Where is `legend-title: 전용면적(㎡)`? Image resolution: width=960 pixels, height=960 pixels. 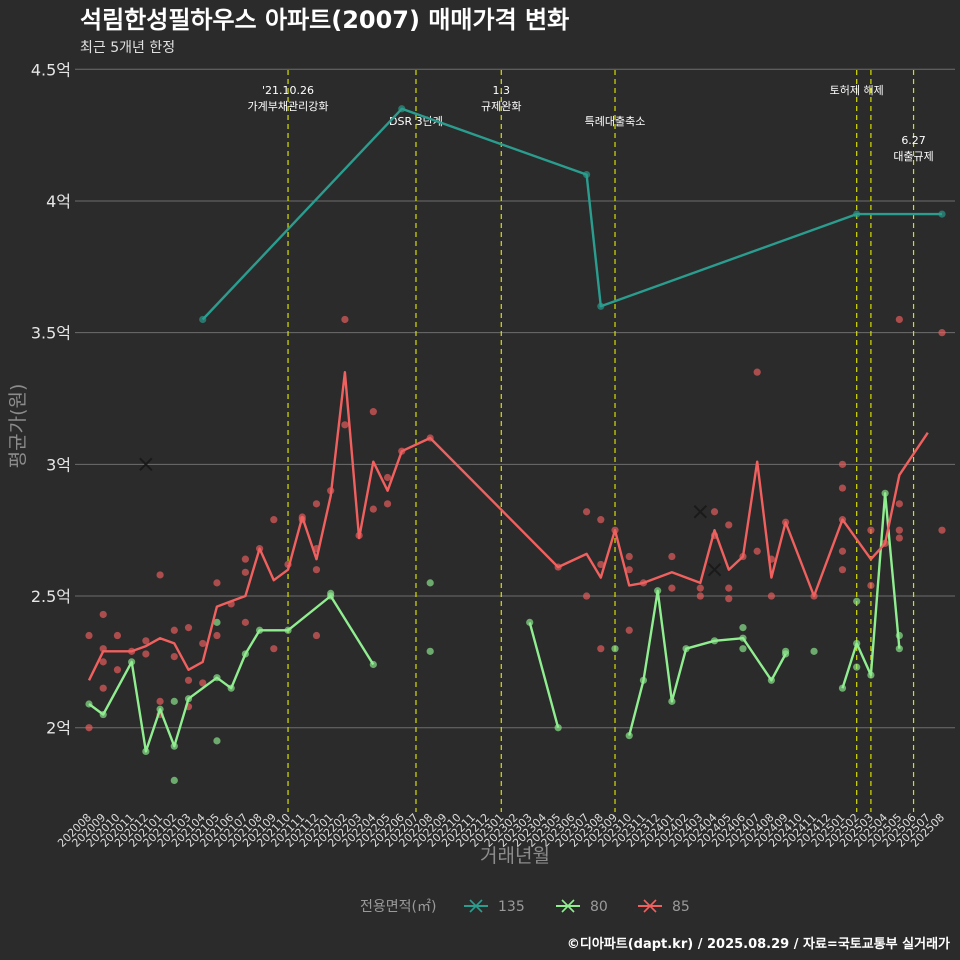
legend-title: 전용면적(㎡) is located at coordinates (398, 907).